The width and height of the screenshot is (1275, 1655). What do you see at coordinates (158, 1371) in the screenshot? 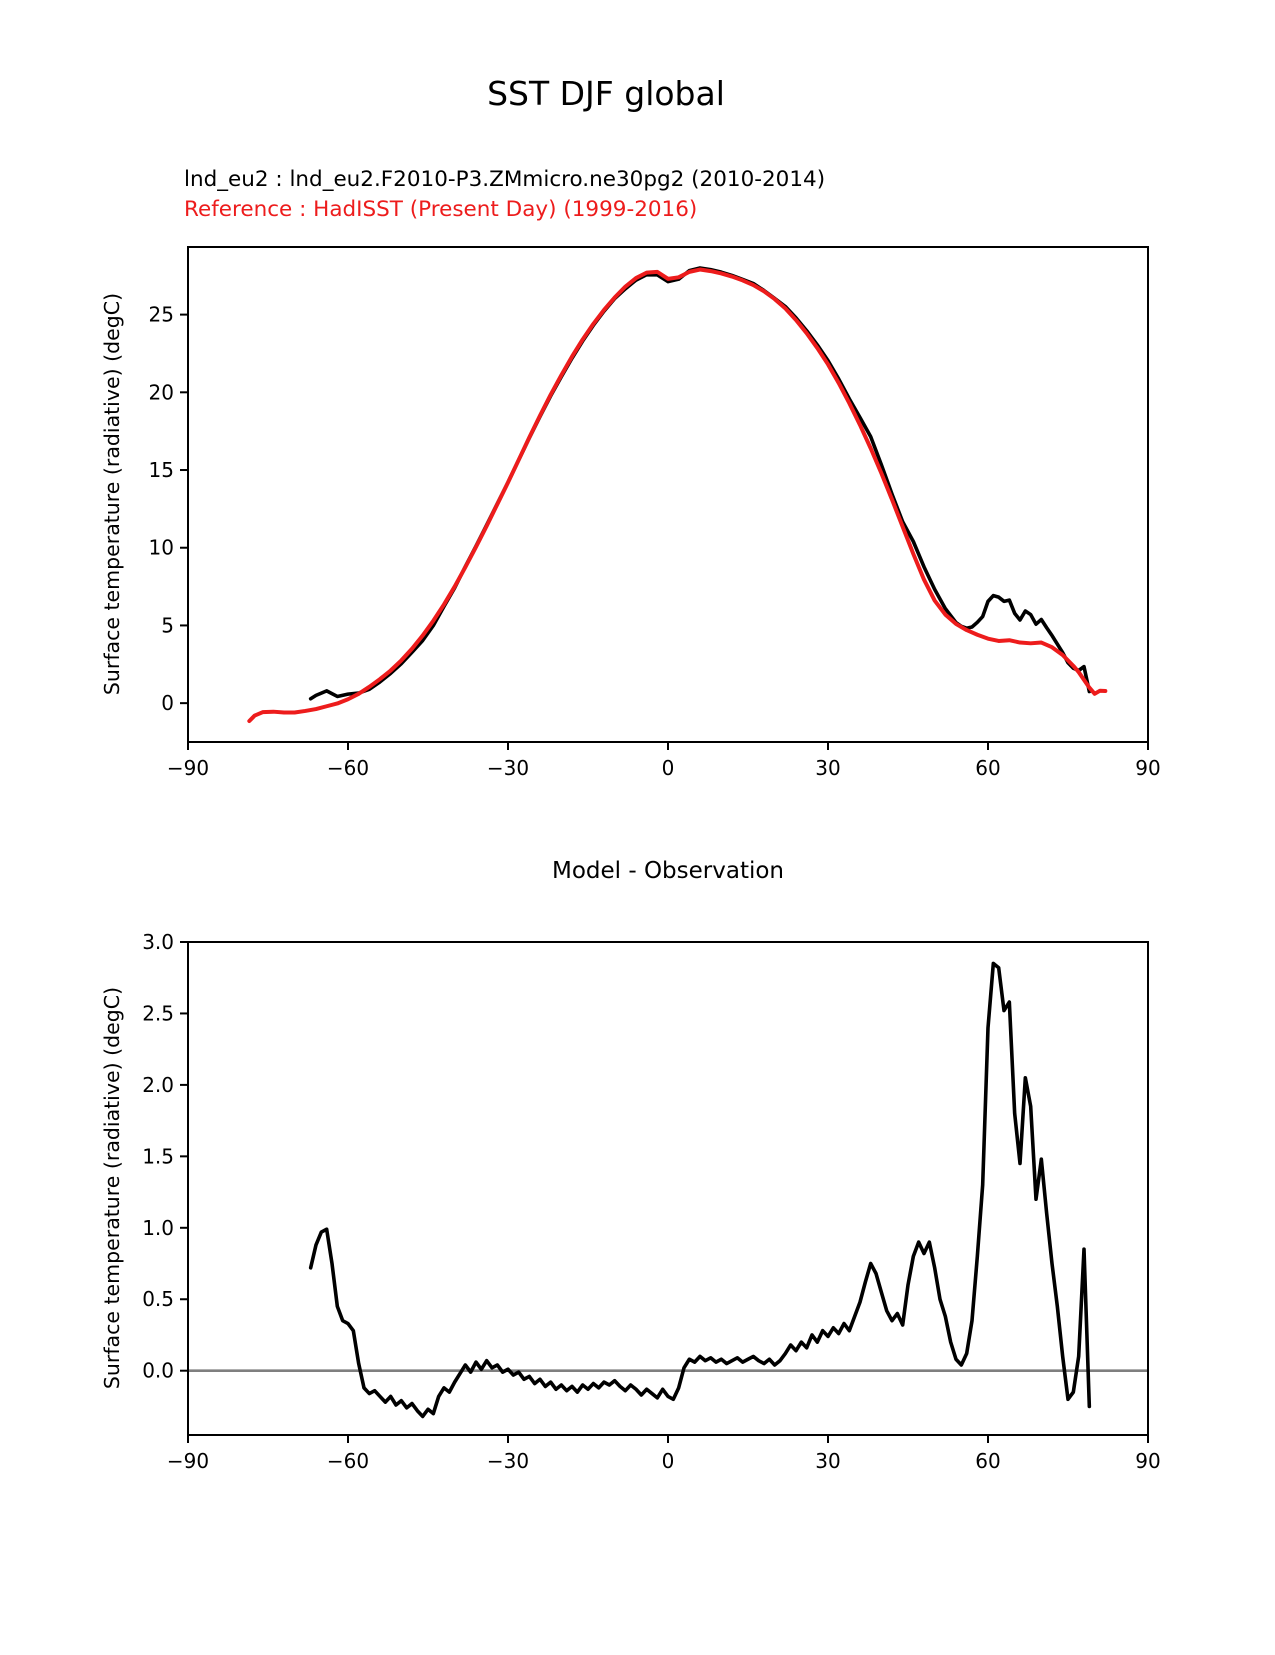
I see `y-tick-label: 0.0` at bounding box center [158, 1371].